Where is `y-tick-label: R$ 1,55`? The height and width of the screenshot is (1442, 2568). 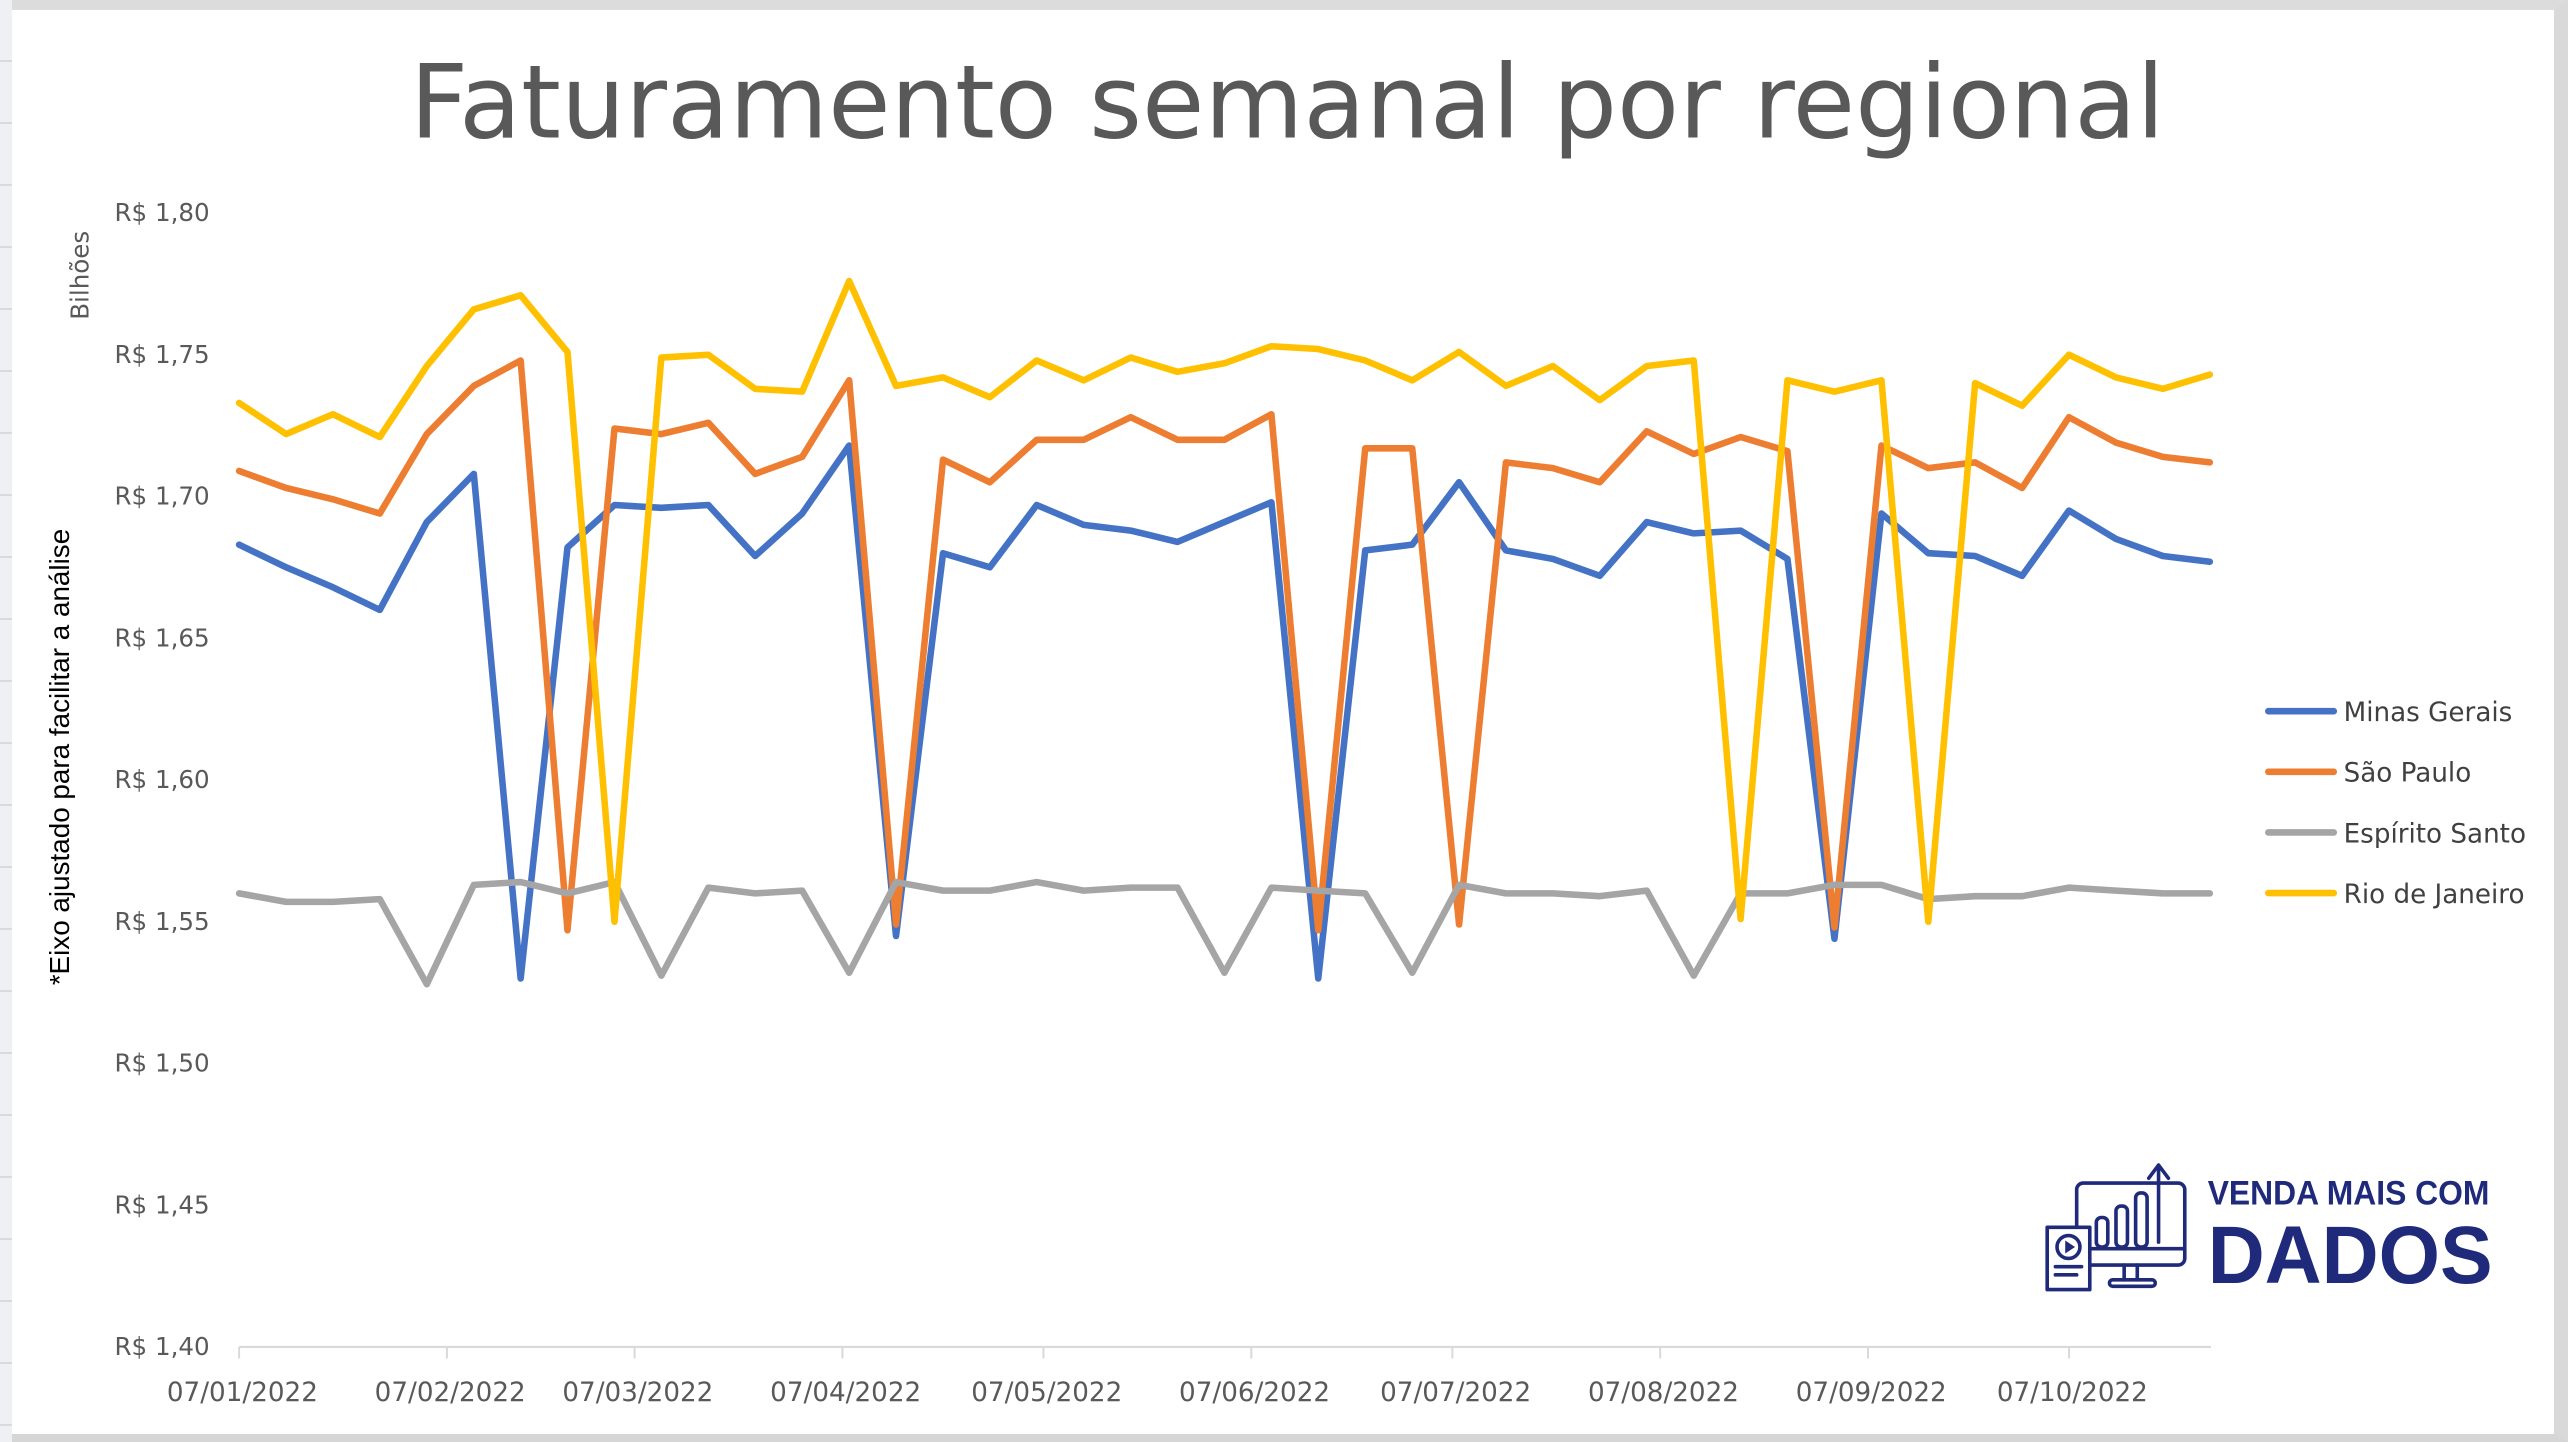 y-tick-label: R$ 1,55 is located at coordinates (161, 921).